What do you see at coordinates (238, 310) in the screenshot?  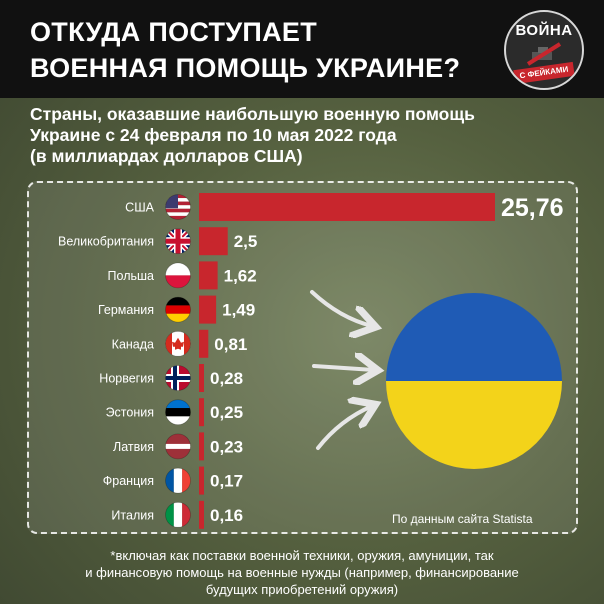 I see `value-label: 1,49` at bounding box center [238, 310].